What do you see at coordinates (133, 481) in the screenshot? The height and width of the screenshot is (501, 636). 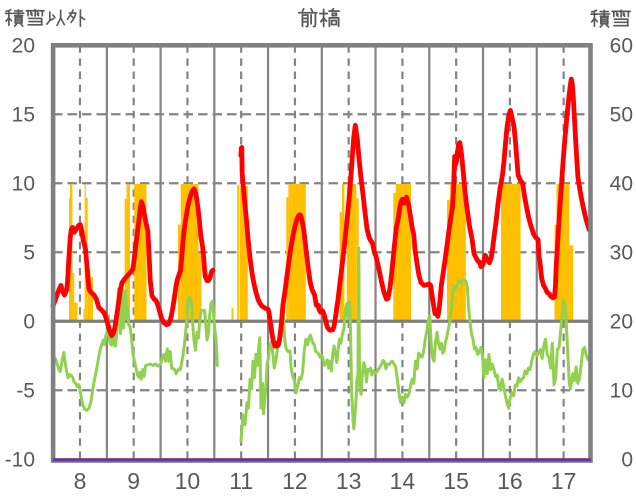 I see `svg-text: 9` at bounding box center [133, 481].